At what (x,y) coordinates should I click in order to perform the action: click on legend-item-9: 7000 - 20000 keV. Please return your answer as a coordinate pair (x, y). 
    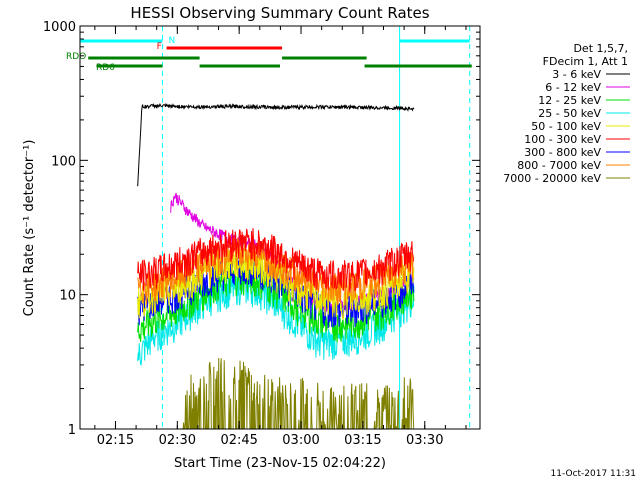
    Looking at the image, I should click on (566, 178).